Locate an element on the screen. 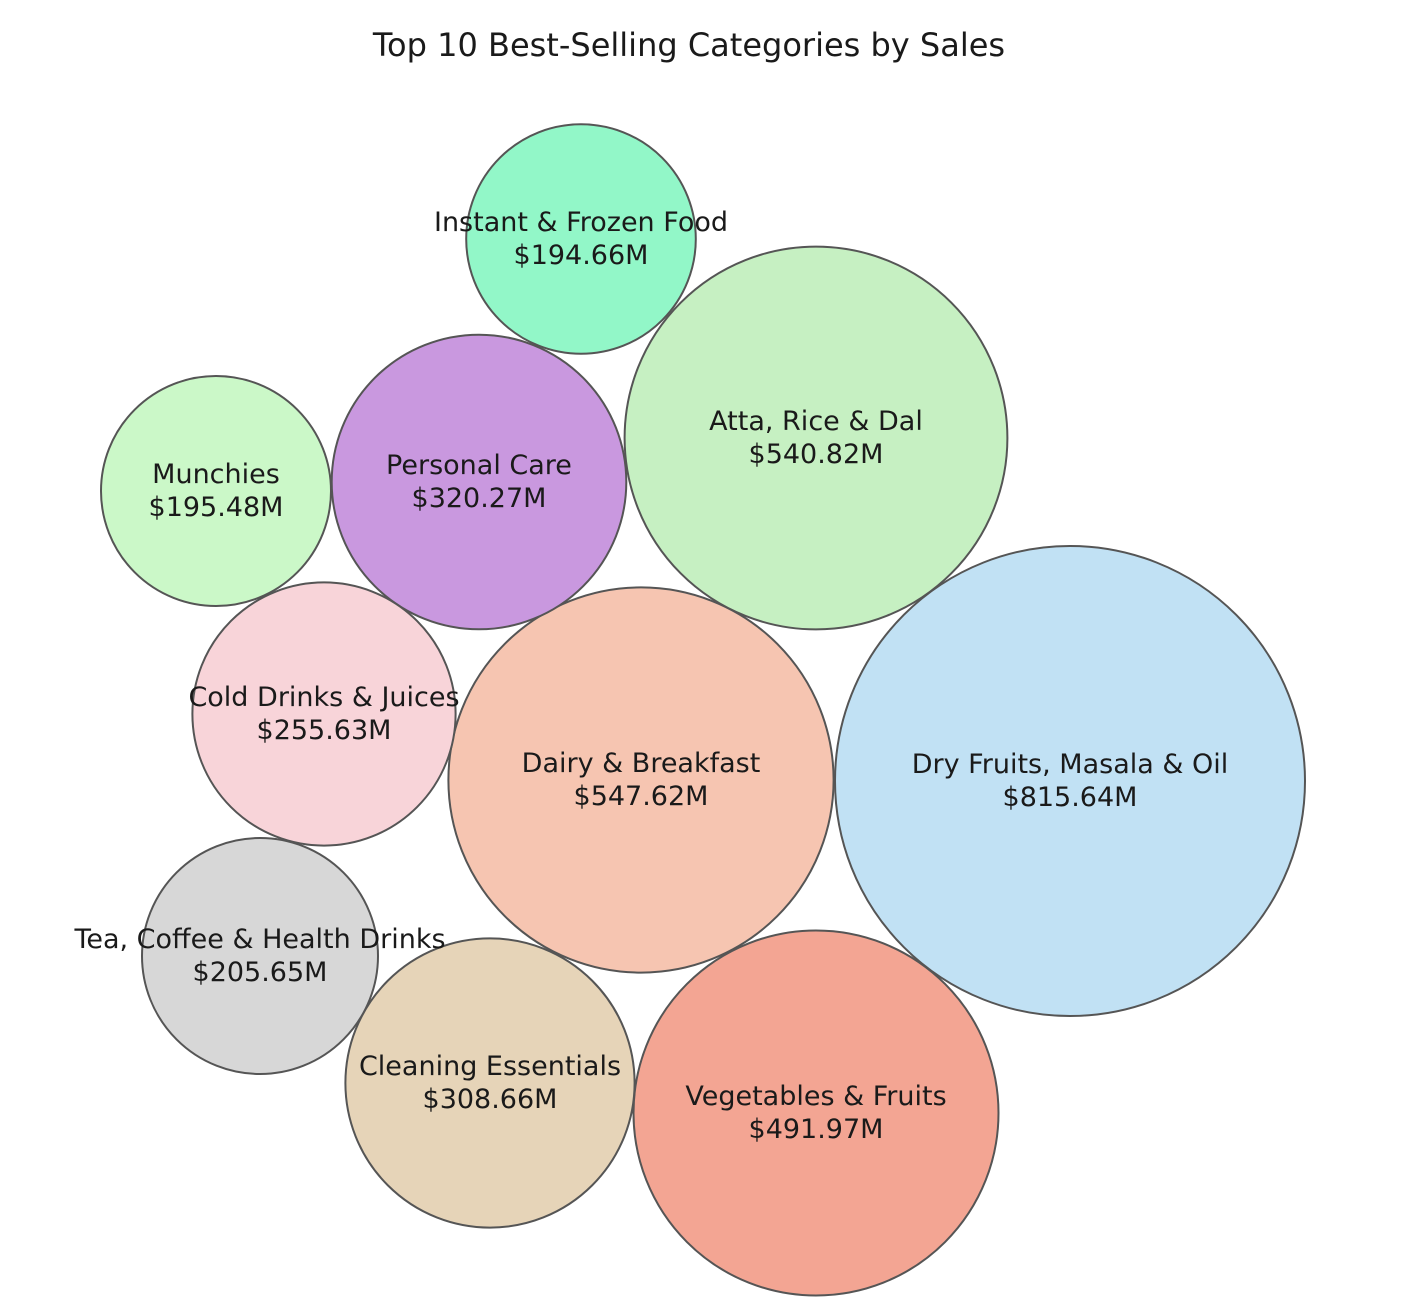 The width and height of the screenshot is (1422, 1304). bubble-tea-coffee-health-drinks-value-label: $205.65M is located at coordinates (260, 972).